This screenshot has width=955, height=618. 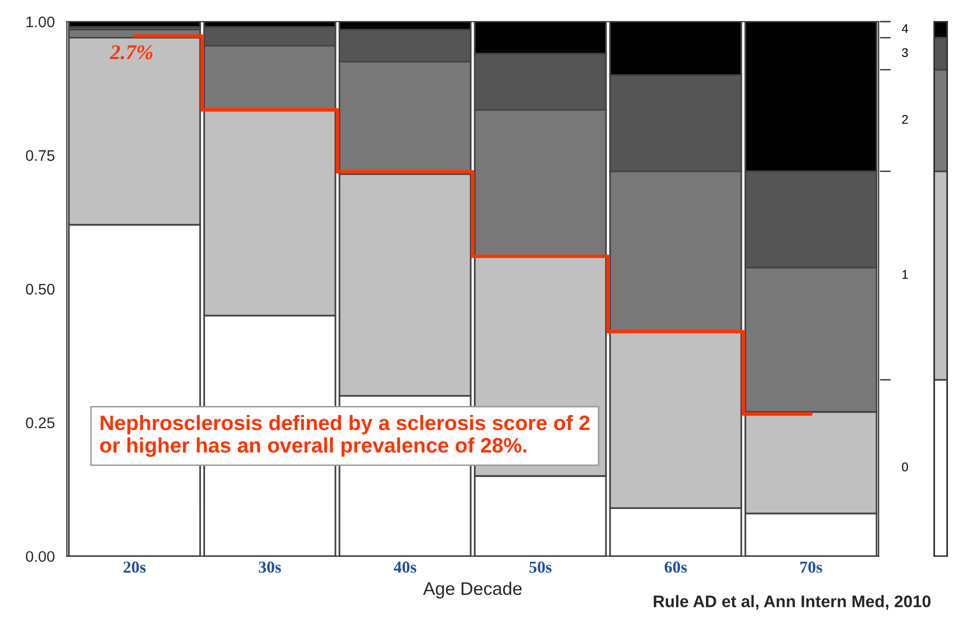 What do you see at coordinates (905, 28) in the screenshot?
I see `legend-label: 4` at bounding box center [905, 28].